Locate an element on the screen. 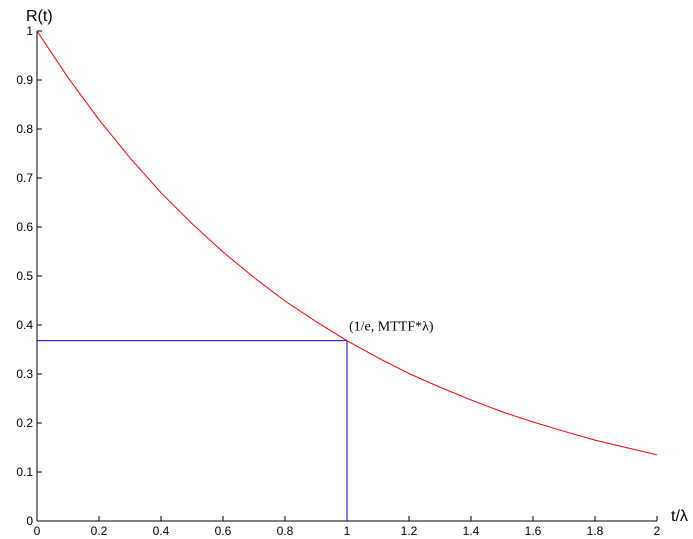  x-tick-label: 1.6 is located at coordinates (533, 531).